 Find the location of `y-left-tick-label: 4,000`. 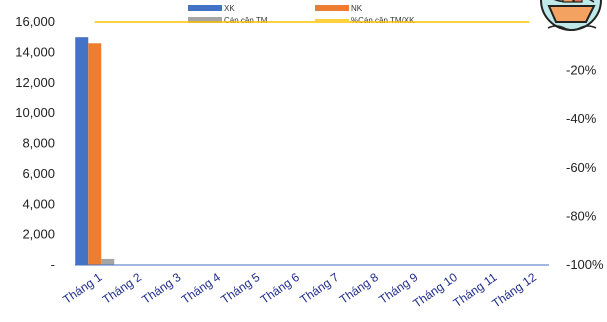

y-left-tick-label: 4,000 is located at coordinates (38, 203).